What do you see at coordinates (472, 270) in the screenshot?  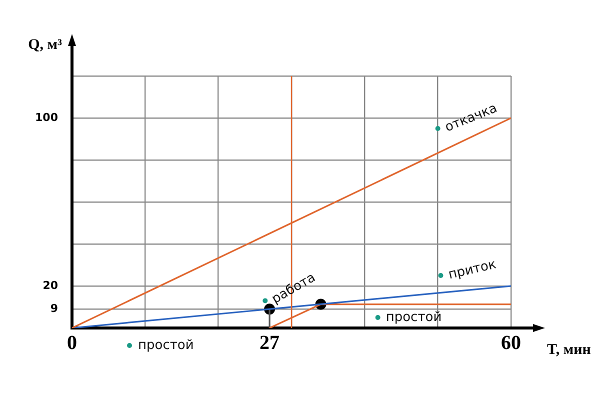 I see `annotation: приток` at bounding box center [472, 270].